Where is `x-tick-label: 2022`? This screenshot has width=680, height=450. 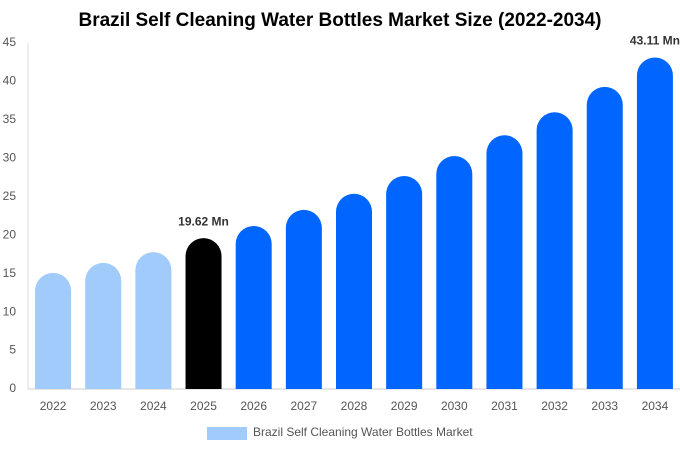 x-tick-label: 2022 is located at coordinates (53, 406).